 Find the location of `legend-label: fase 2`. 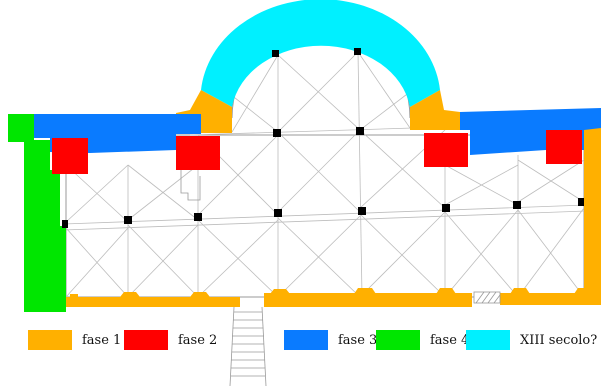

legend-label: fase 2 is located at coordinates (198, 340).